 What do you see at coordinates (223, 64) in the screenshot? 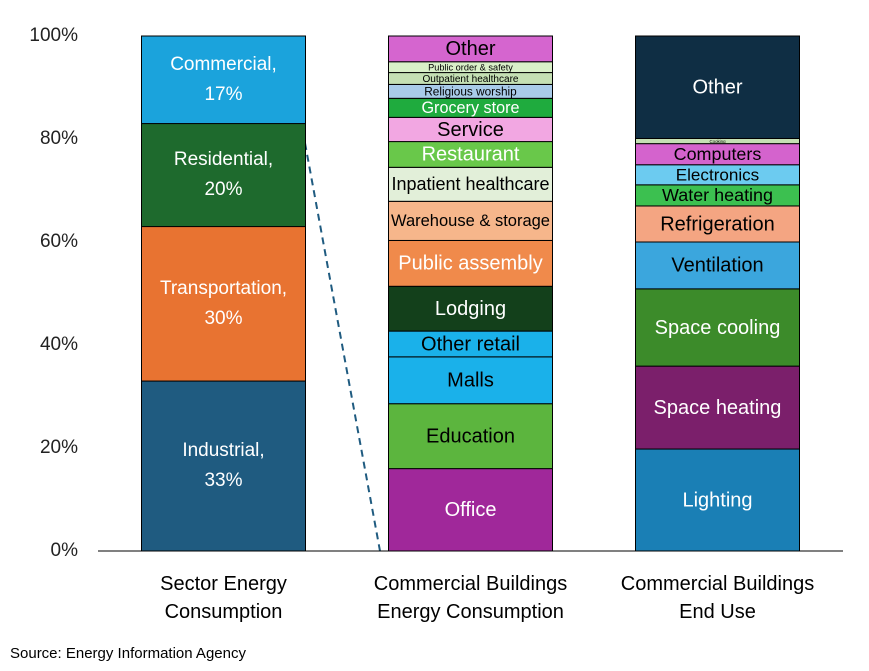
I see `segment-label: Commercial,` at bounding box center [223, 64].